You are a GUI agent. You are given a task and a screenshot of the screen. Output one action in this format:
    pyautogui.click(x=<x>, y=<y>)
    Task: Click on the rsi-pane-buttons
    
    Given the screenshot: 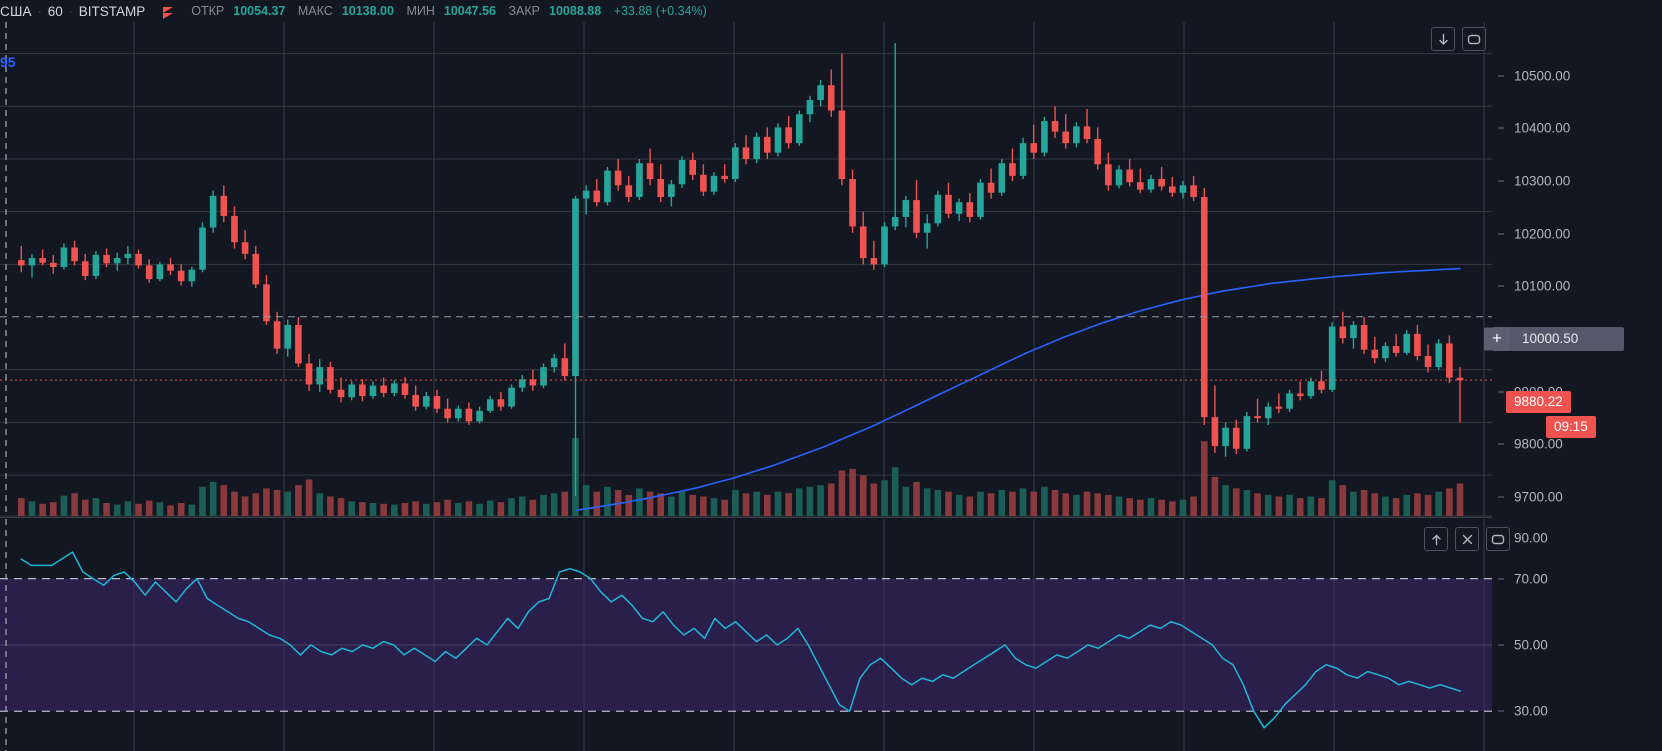 What is the action you would take?
    pyautogui.click(x=1467, y=539)
    